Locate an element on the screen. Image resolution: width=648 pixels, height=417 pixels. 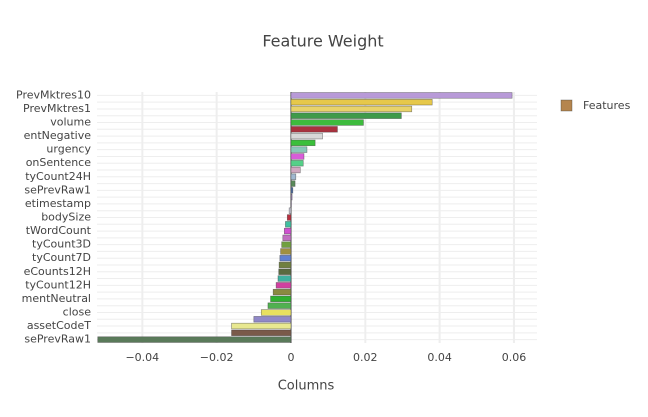
y-tick-label: mentNeutral is located at coordinates (56, 298).